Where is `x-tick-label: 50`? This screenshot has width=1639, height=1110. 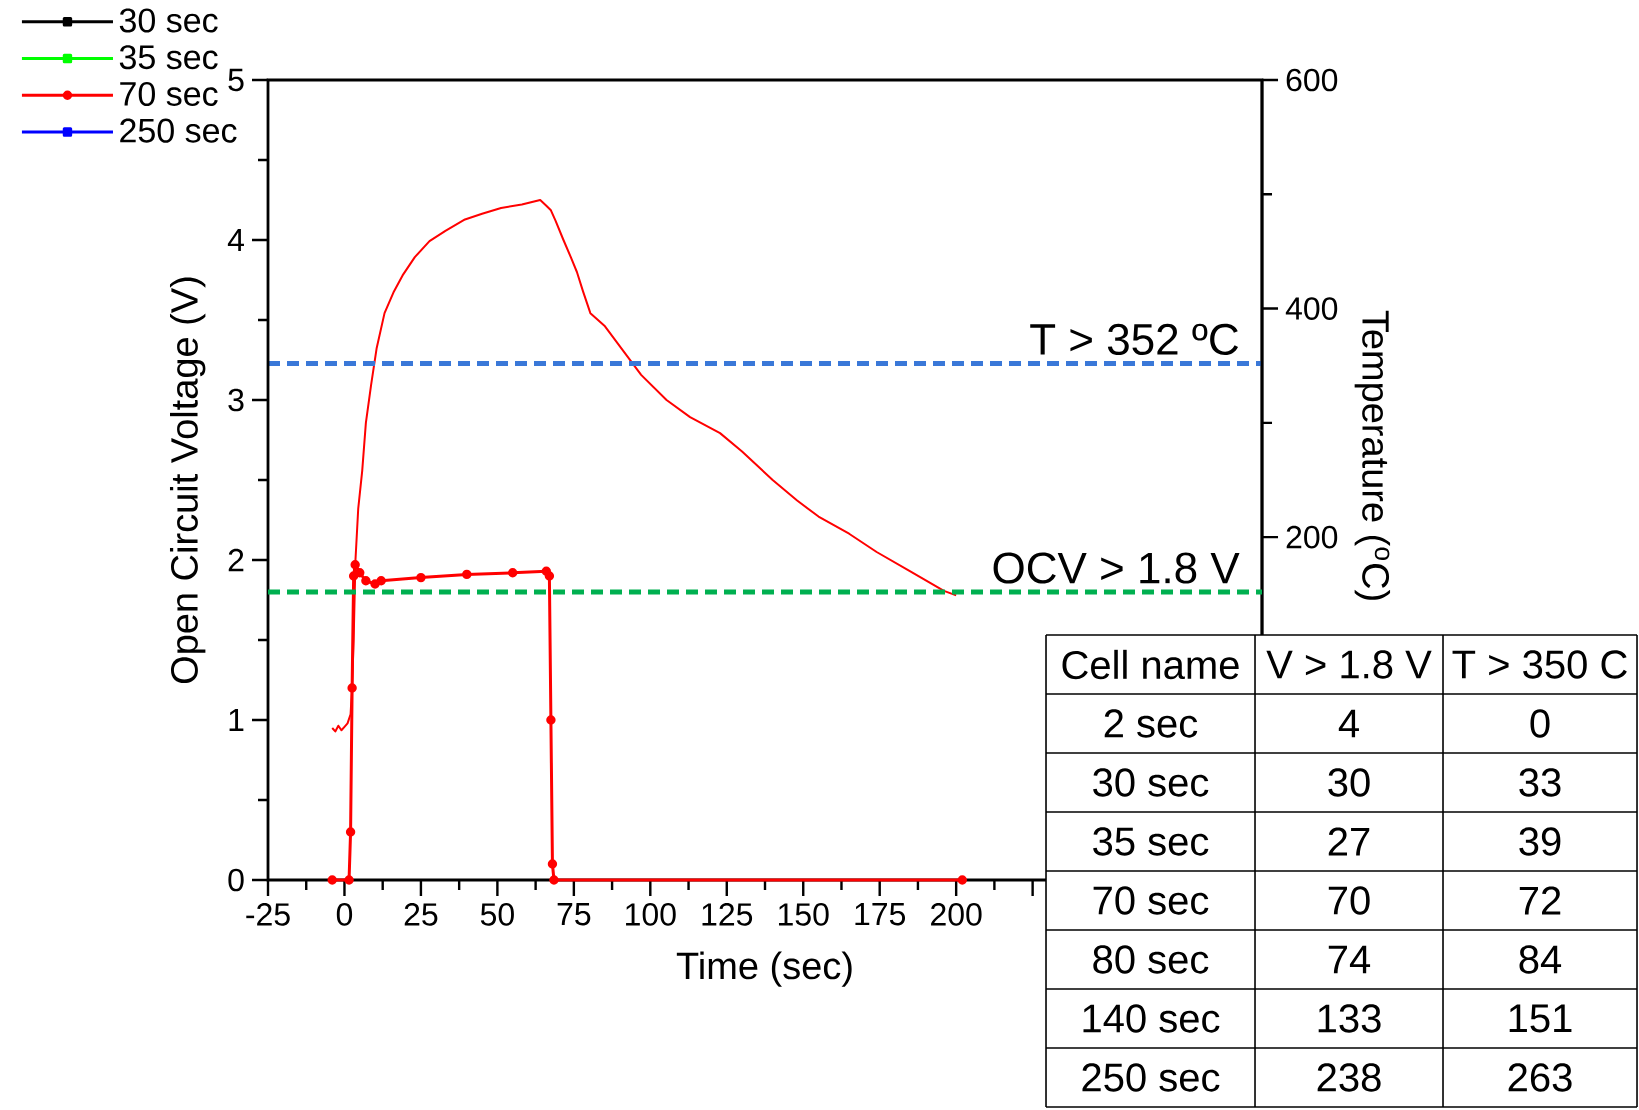 x-tick-label: 50 is located at coordinates (497, 914).